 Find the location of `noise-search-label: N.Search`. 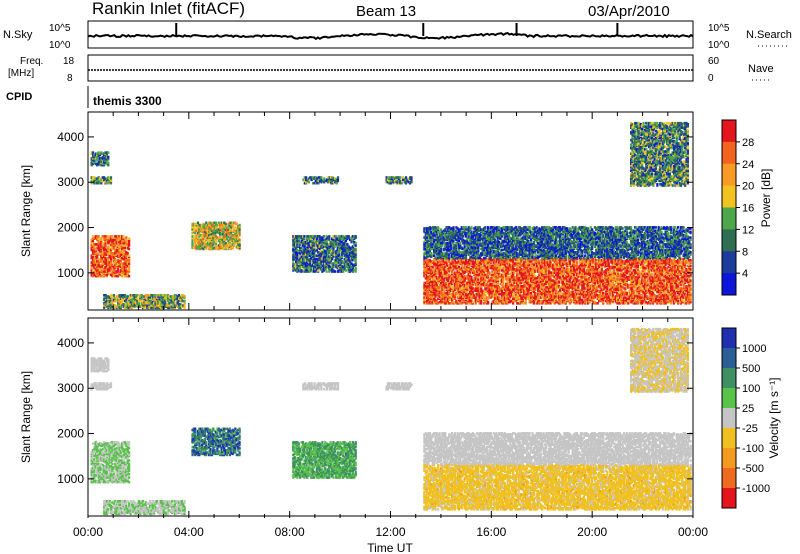

noise-search-label: N.Search is located at coordinates (769, 35).